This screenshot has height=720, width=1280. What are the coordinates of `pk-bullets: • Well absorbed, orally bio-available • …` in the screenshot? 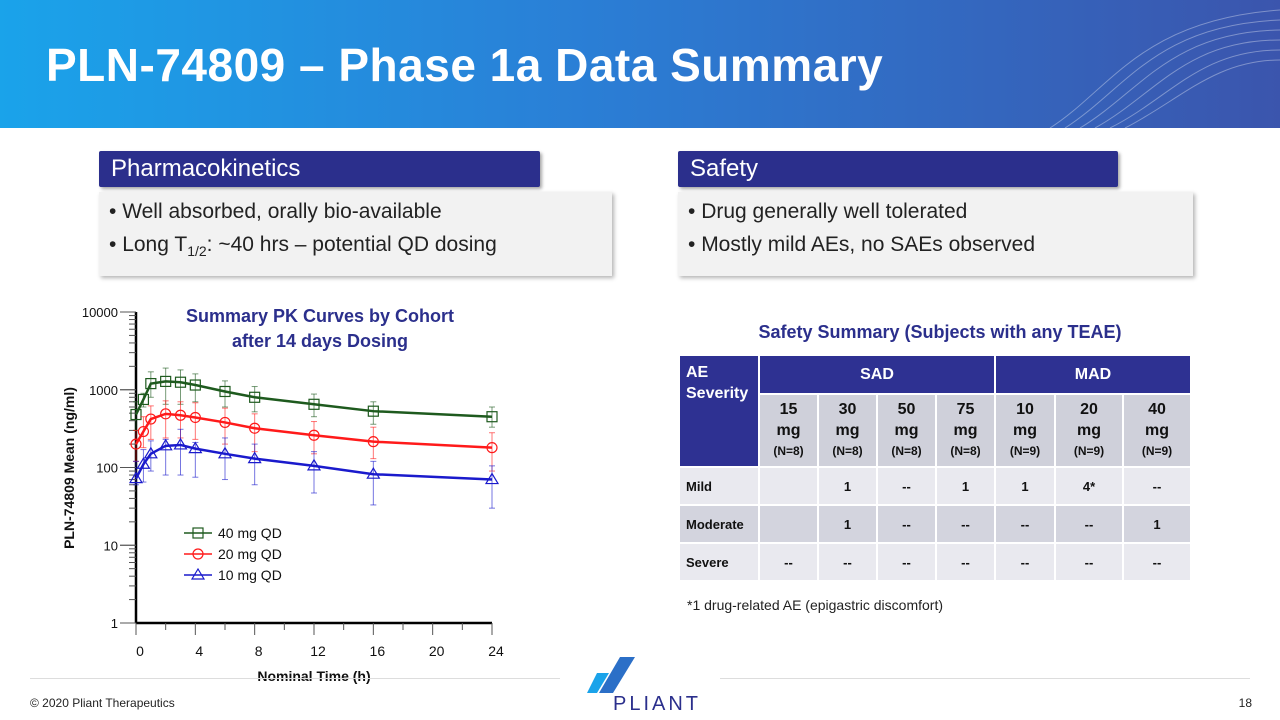 It's located at (355, 234).